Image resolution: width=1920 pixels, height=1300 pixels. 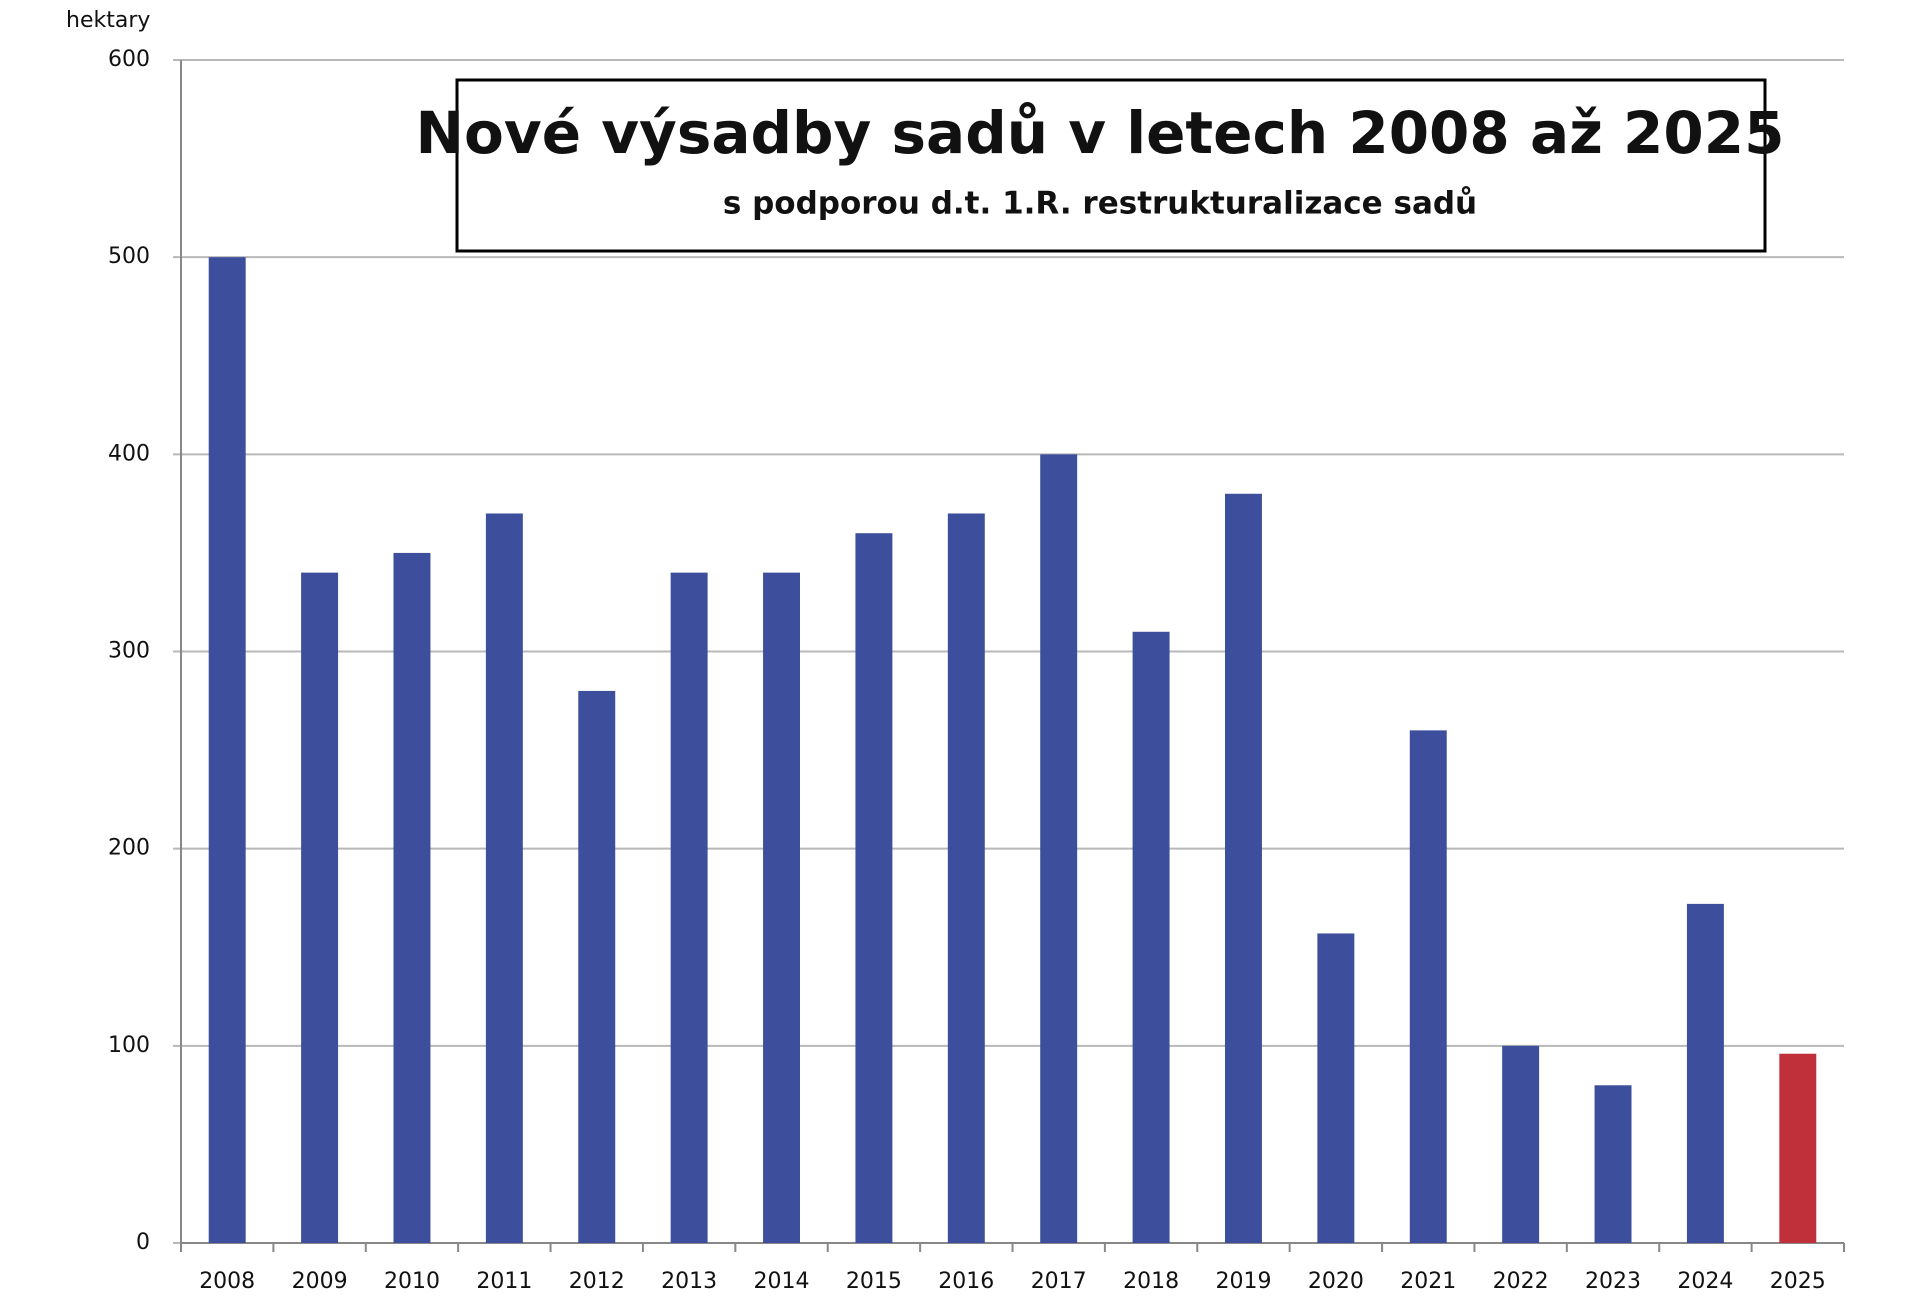 What do you see at coordinates (597, 1281) in the screenshot?
I see `x-tick-label: 2012` at bounding box center [597, 1281].